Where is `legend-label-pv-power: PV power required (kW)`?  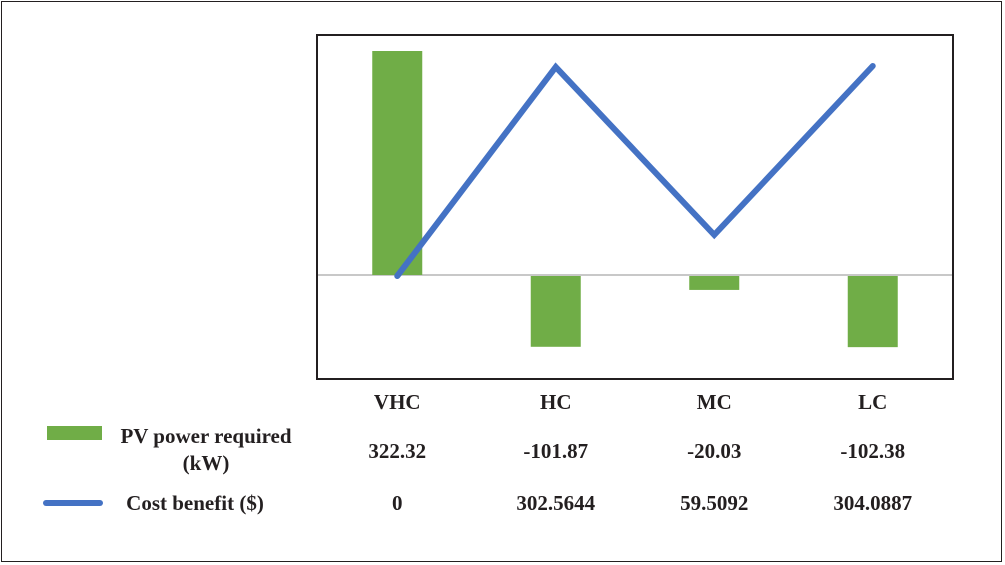 legend-label-pv-power: PV power required (kW) is located at coordinates (205, 449).